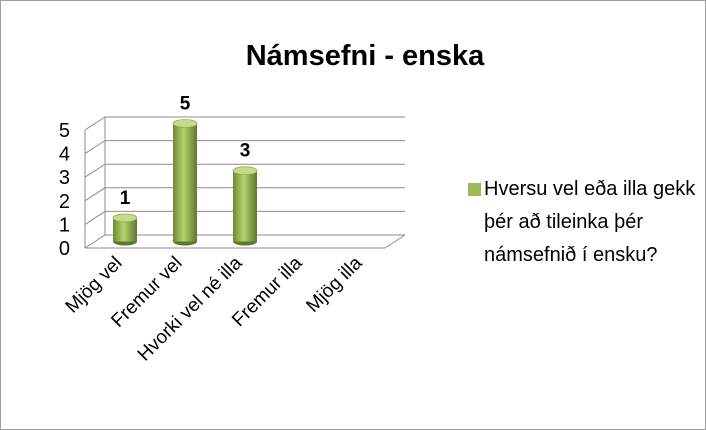 The width and height of the screenshot is (706, 430). What do you see at coordinates (64, 202) in the screenshot?
I see `y-tick-label: 2` at bounding box center [64, 202].